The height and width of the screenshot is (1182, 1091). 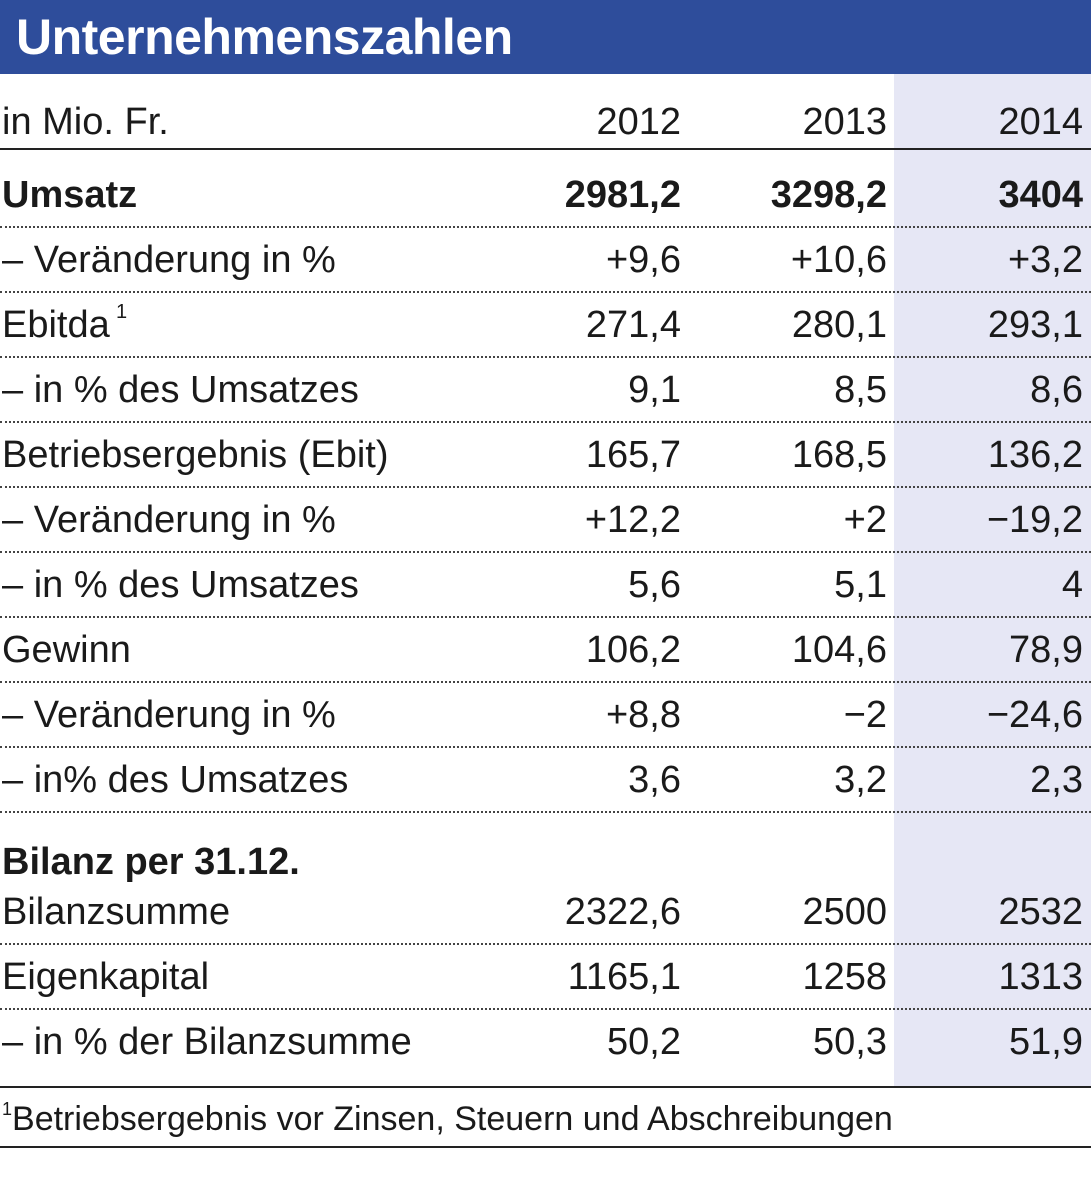 What do you see at coordinates (545, 260) in the screenshot?
I see `table-row: – Veränderung in % +9,6 +10,6 +3,2` at bounding box center [545, 260].